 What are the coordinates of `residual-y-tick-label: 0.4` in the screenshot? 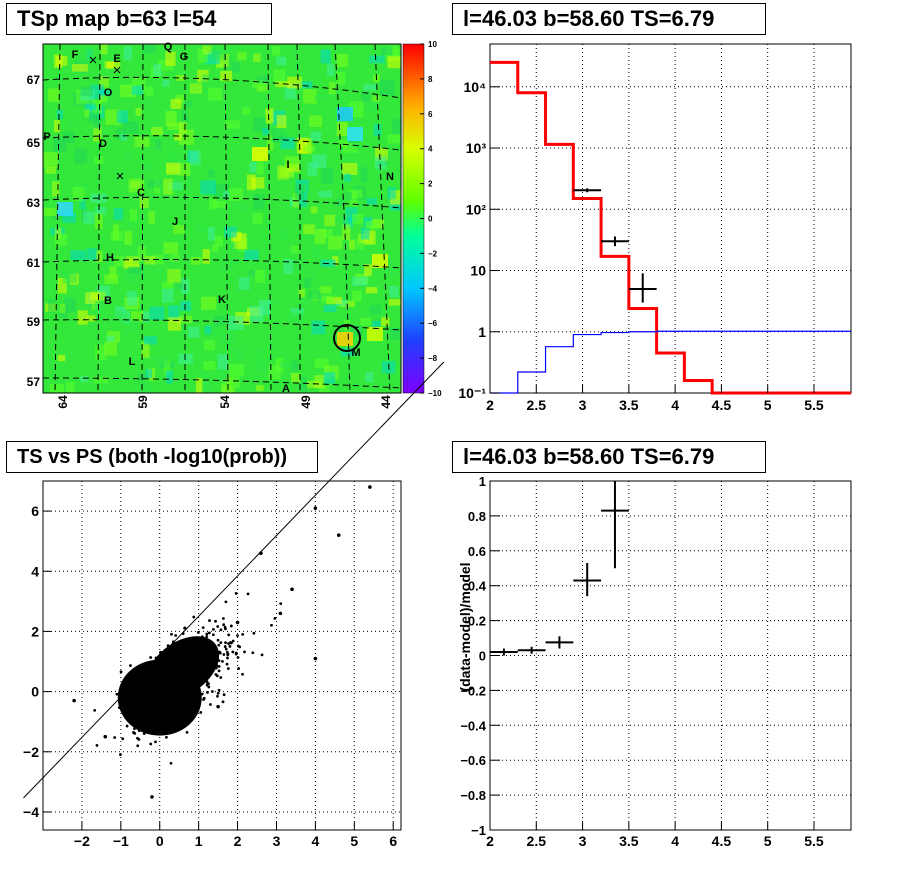 It's located at (477, 586).